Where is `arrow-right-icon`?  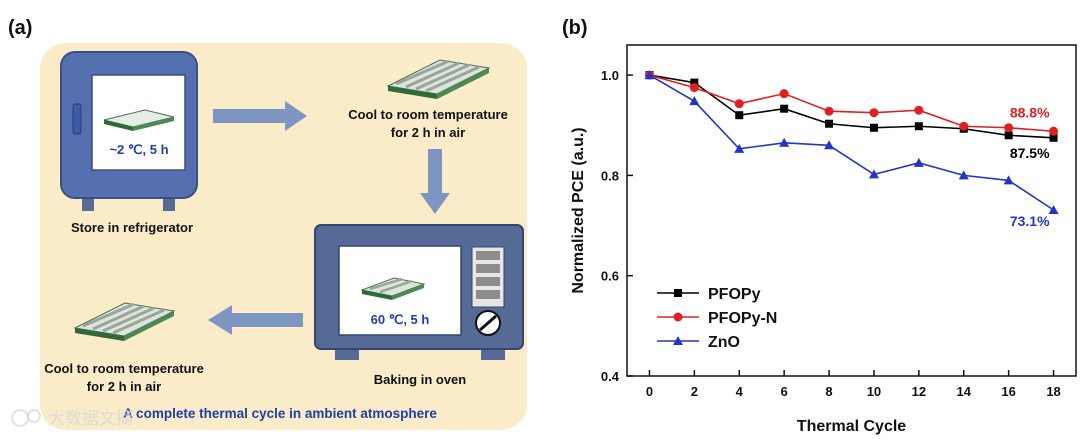 arrow-right-icon is located at coordinates (260, 116).